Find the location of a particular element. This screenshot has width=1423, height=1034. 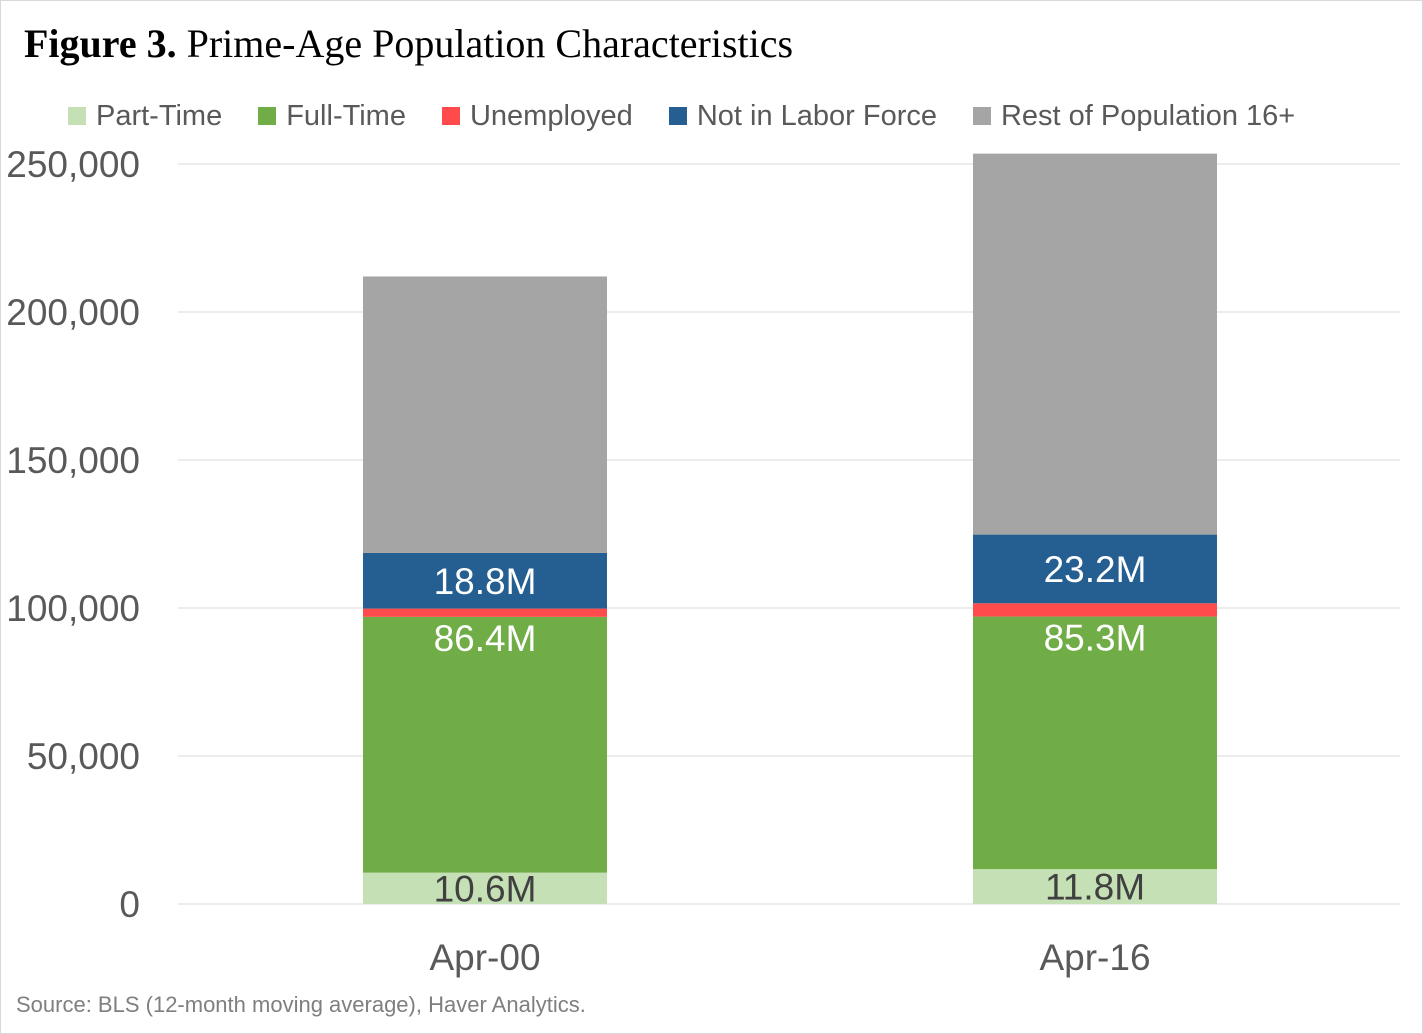

x-tick-label: Apr-00 is located at coordinates (484, 957).